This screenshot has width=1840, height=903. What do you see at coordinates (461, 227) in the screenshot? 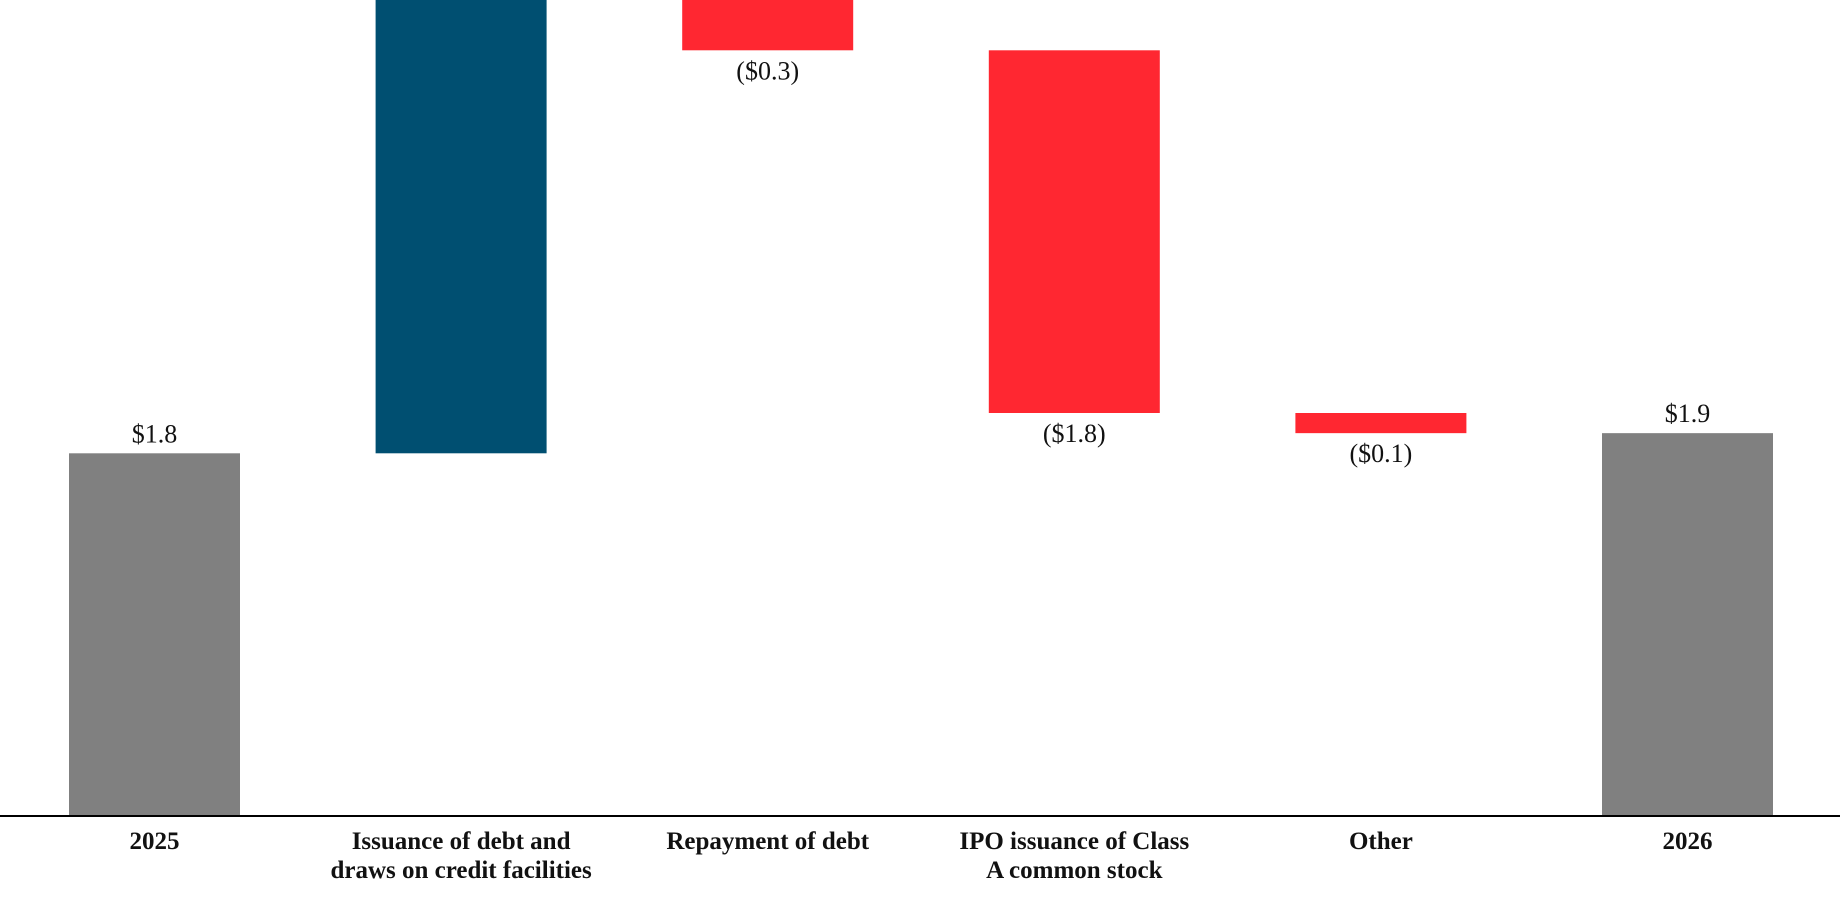
I see `bar-issuance-of-debt` at bounding box center [461, 227].